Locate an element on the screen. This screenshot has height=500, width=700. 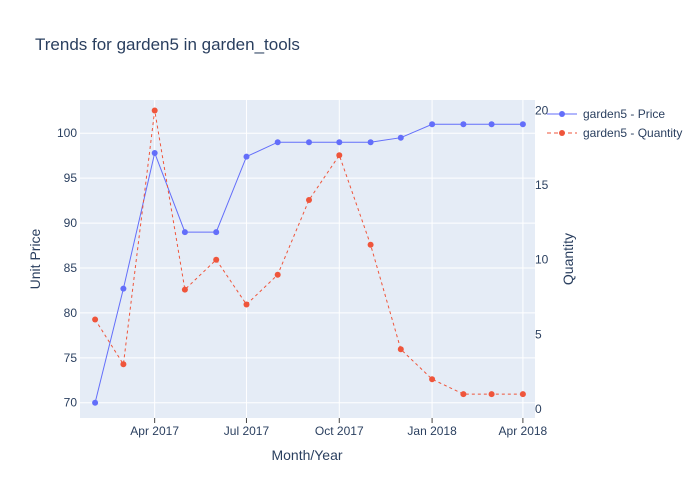
y2-tick-label: 0 is located at coordinates (538, 409).